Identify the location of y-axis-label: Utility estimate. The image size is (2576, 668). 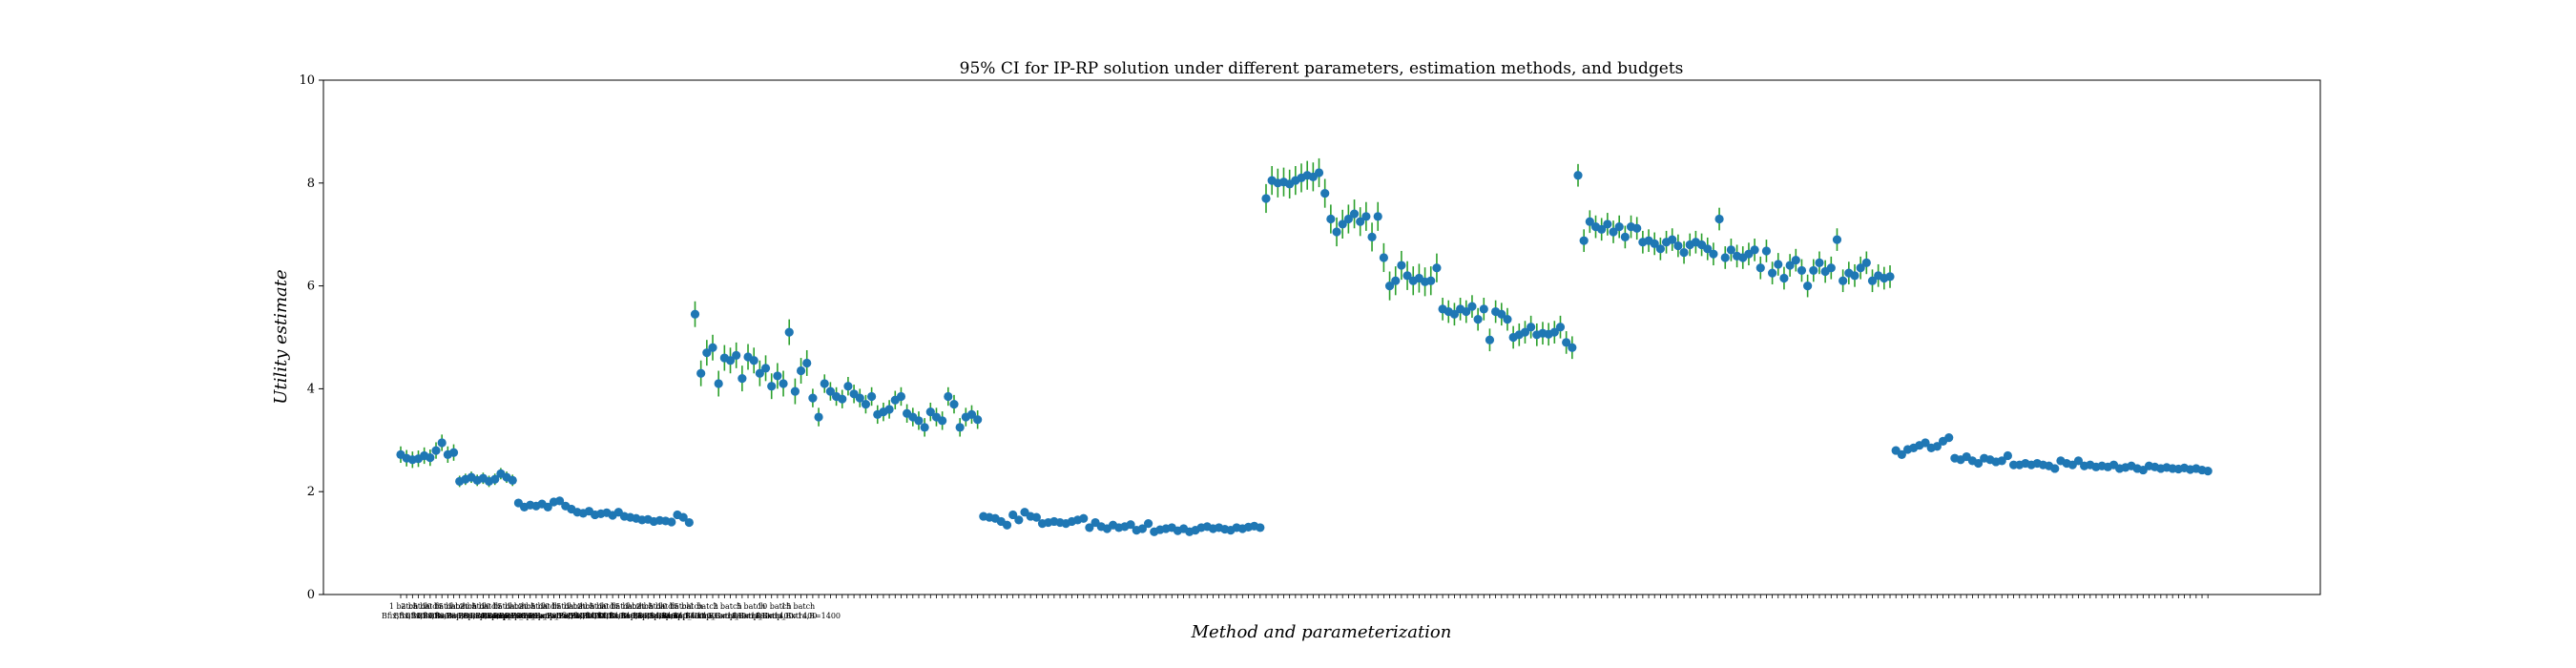
(281, 336).